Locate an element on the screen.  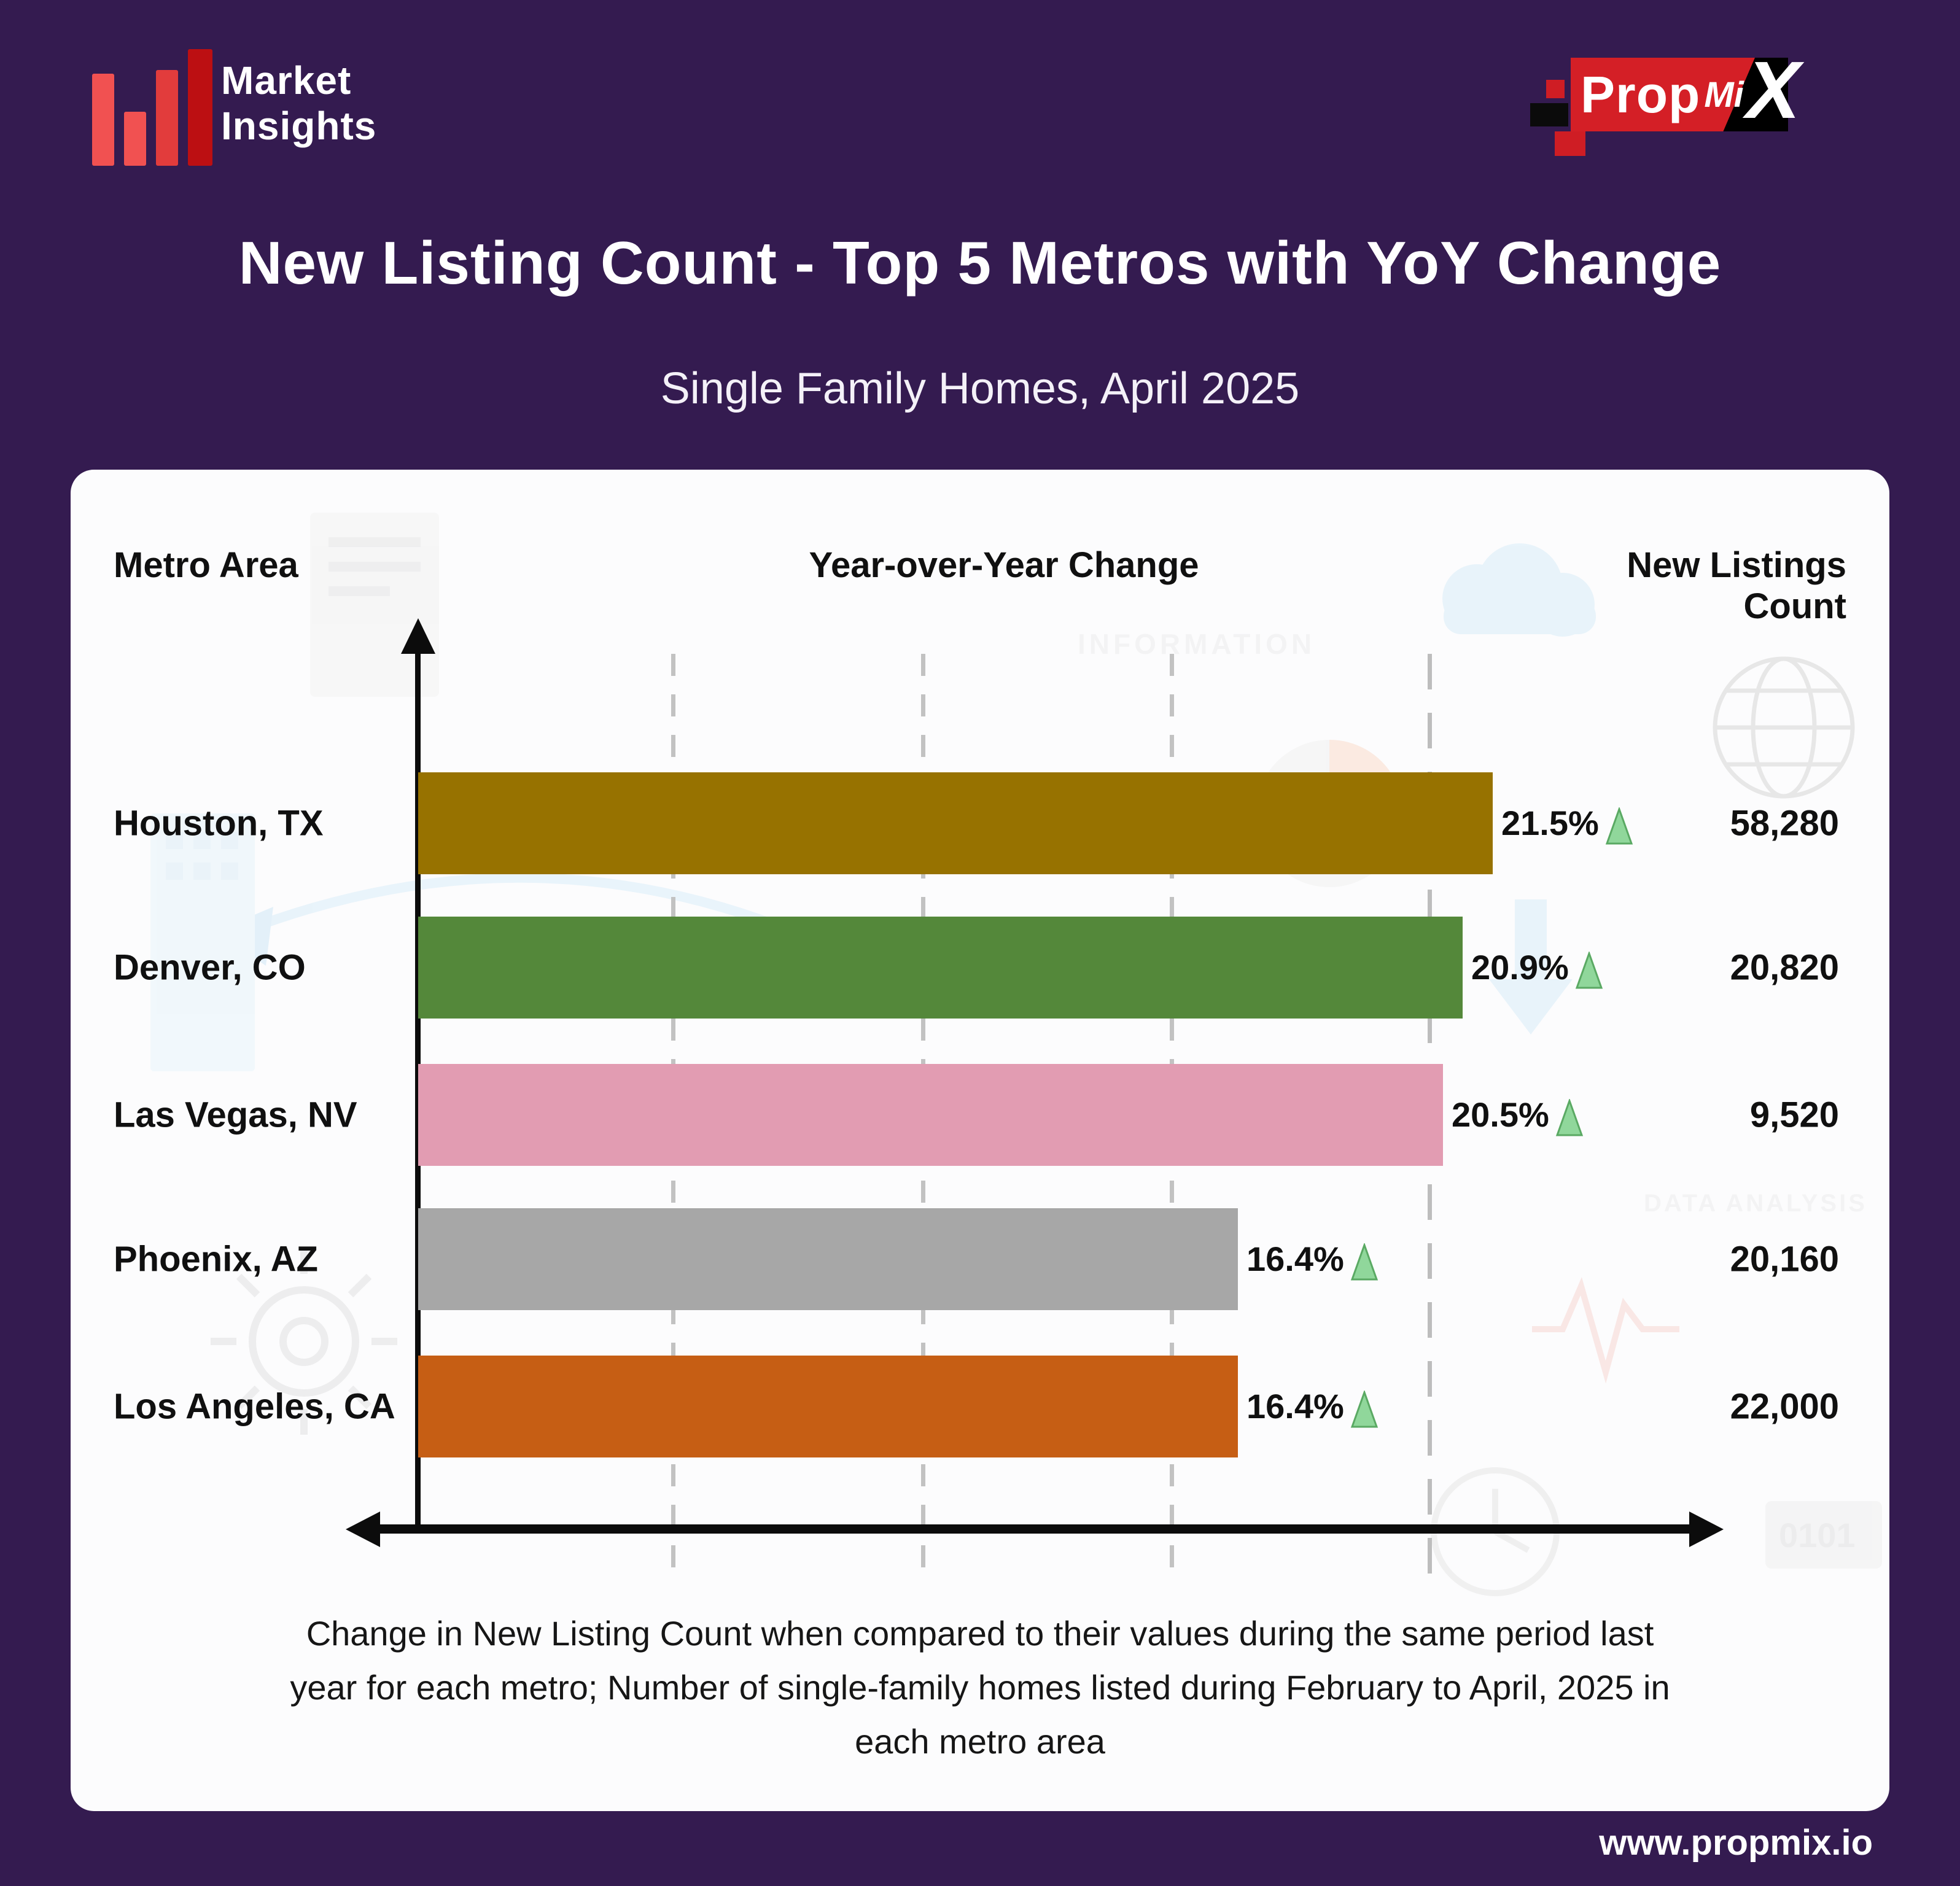
metro-label: Denver, CO is located at coordinates (210, 967).